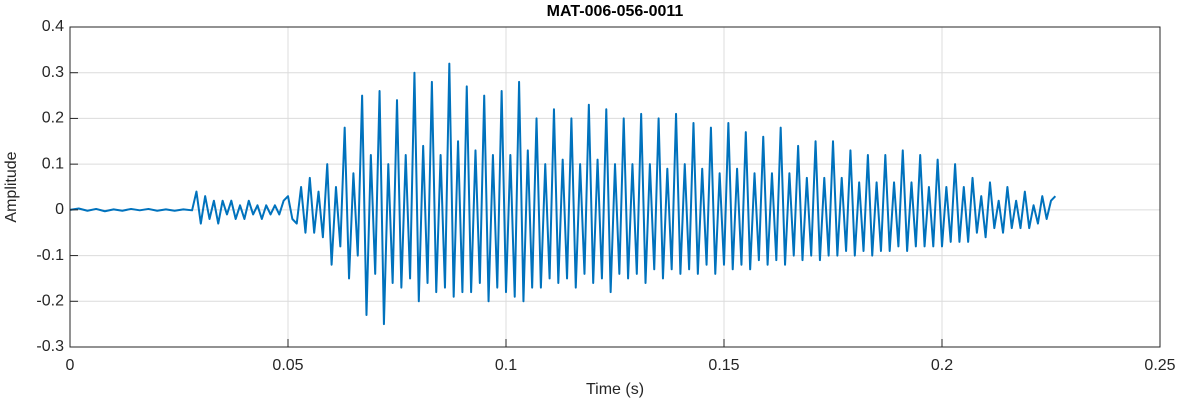 The height and width of the screenshot is (404, 1182). I want to click on y-tick-label: 0.3, so click(53, 72).